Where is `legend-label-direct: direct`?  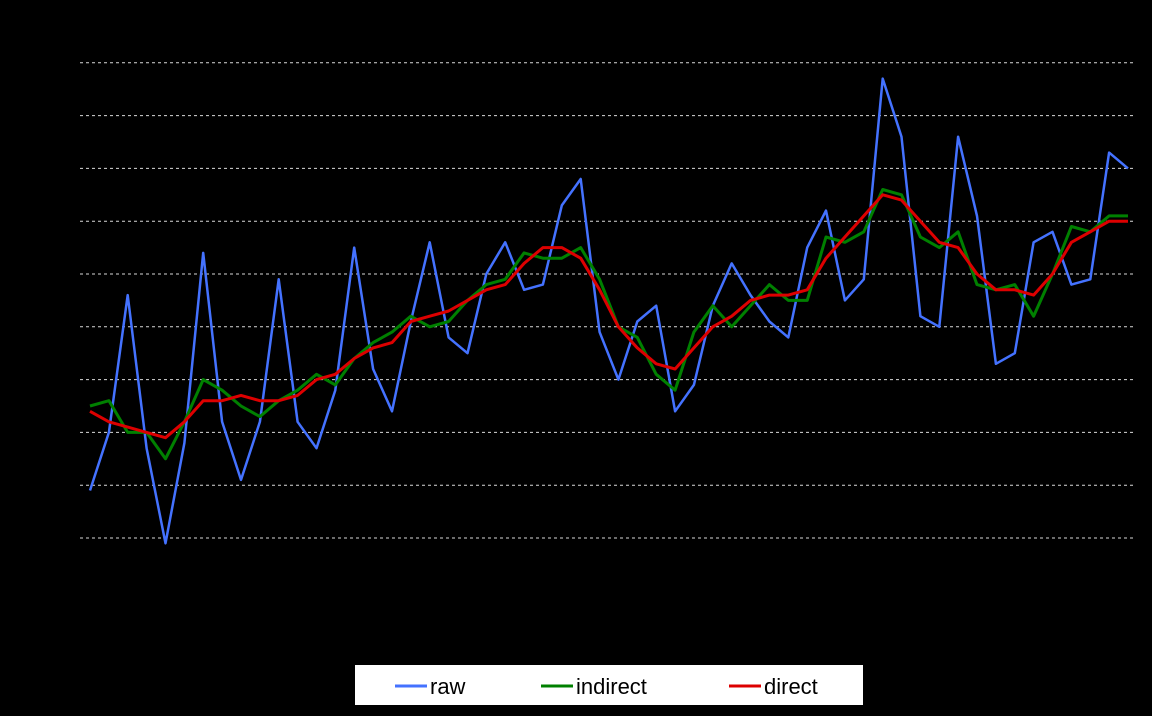
legend-label-direct: direct is located at coordinates (791, 686).